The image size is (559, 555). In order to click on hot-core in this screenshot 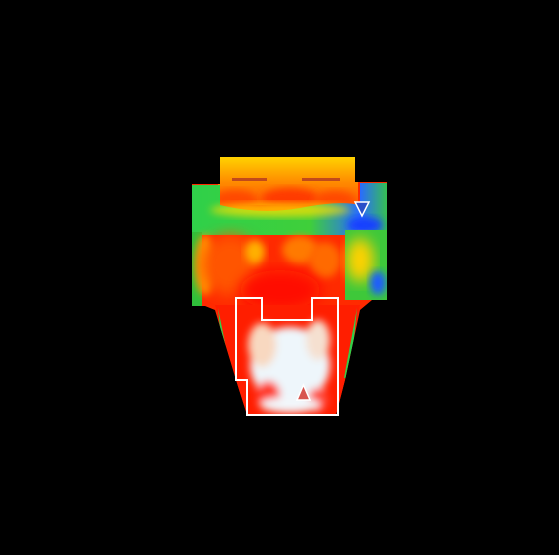, I will do `click(289, 366)`.